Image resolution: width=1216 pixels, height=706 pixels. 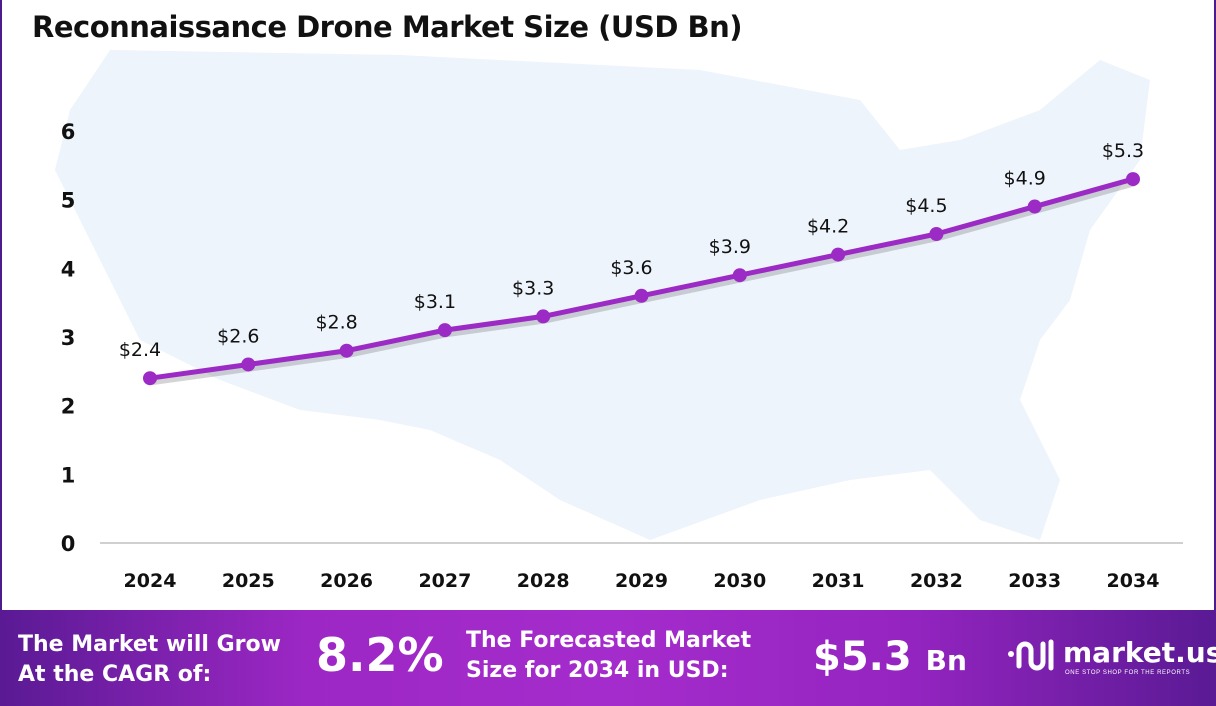 I want to click on cagr-label: The Market will Grow At the CAGR of:, so click(x=149, y=660).